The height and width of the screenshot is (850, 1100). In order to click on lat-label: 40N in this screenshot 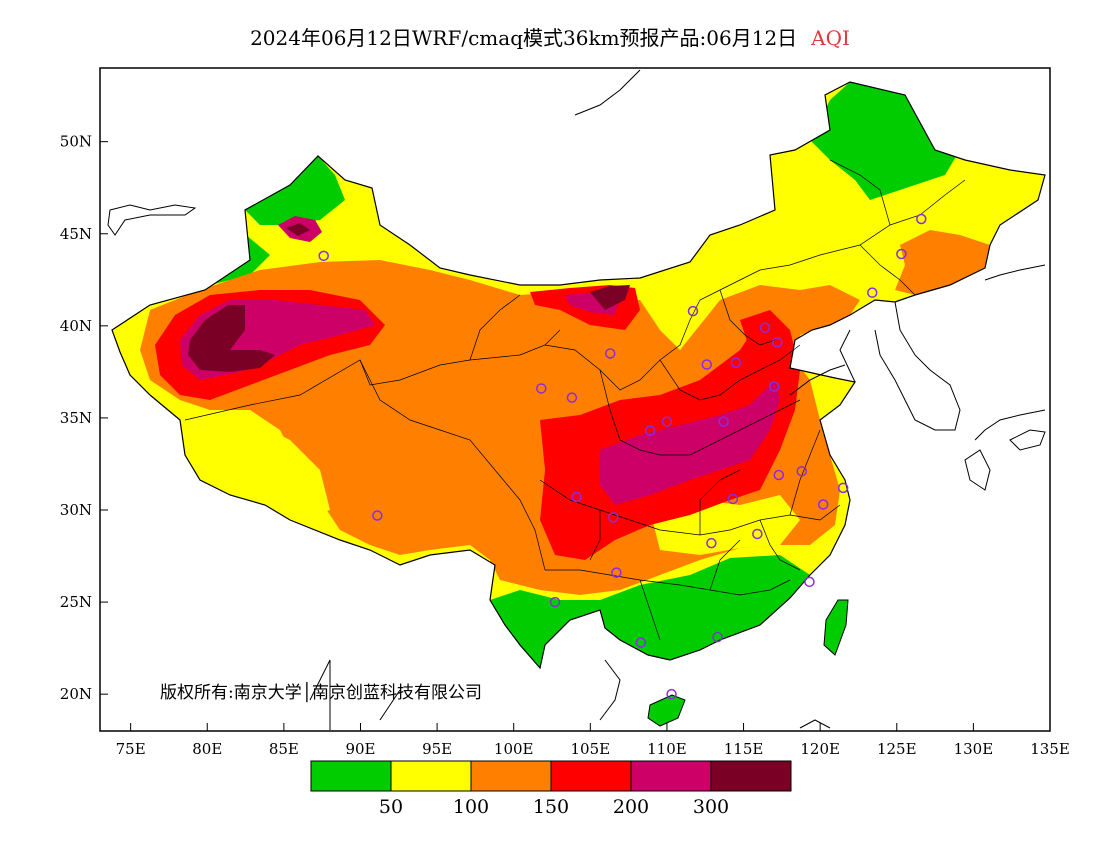, I will do `click(76, 326)`.